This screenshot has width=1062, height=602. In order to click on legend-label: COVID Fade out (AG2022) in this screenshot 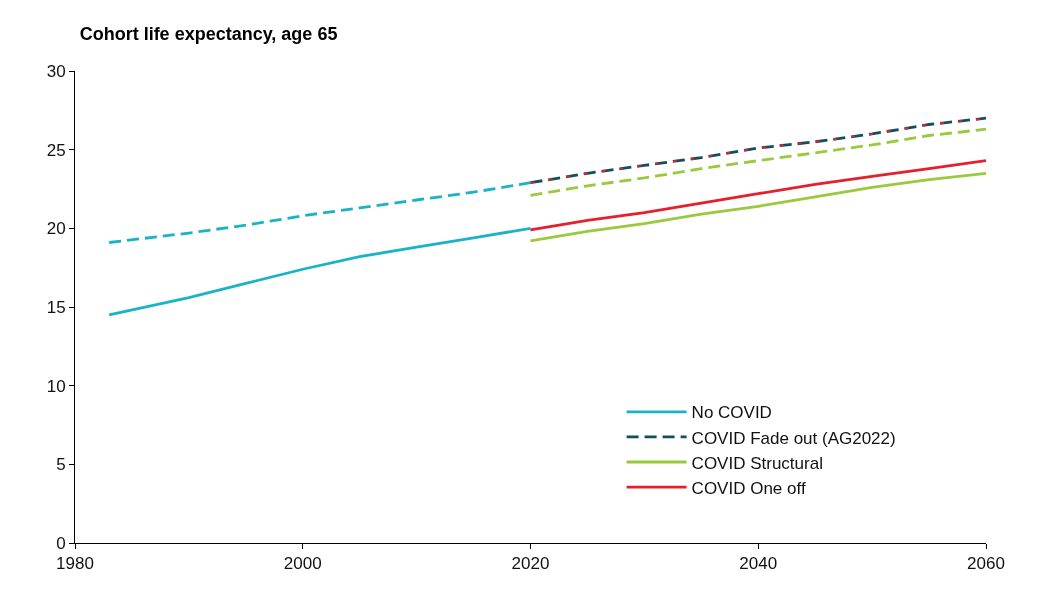, I will do `click(793, 438)`.